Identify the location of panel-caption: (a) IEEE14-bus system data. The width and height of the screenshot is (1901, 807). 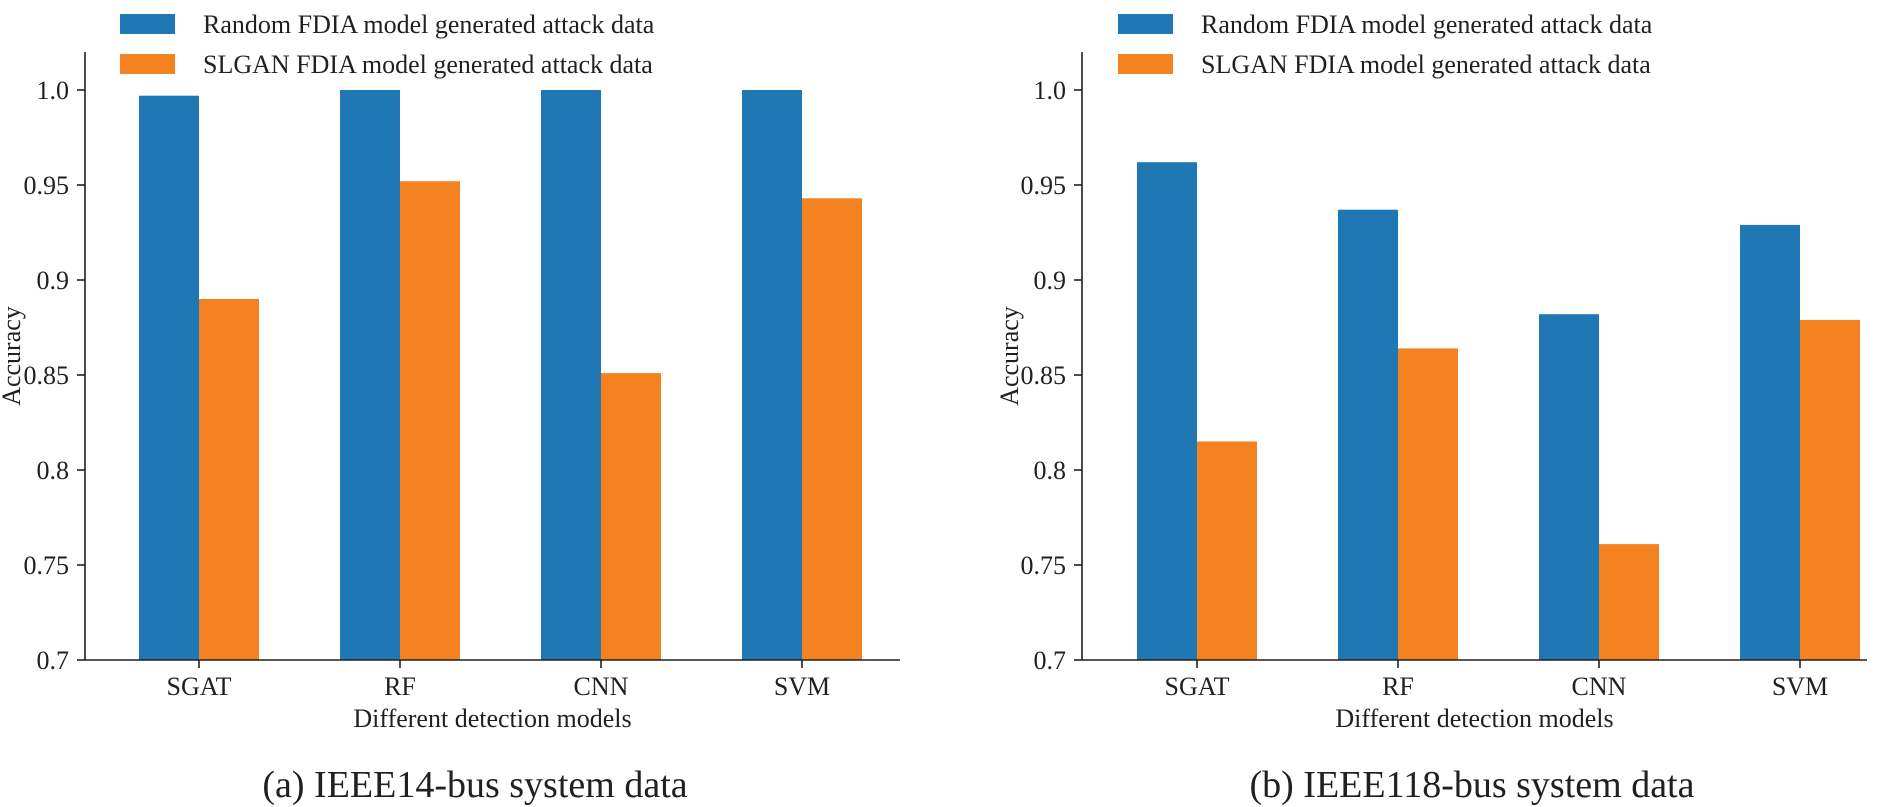
(474, 785).